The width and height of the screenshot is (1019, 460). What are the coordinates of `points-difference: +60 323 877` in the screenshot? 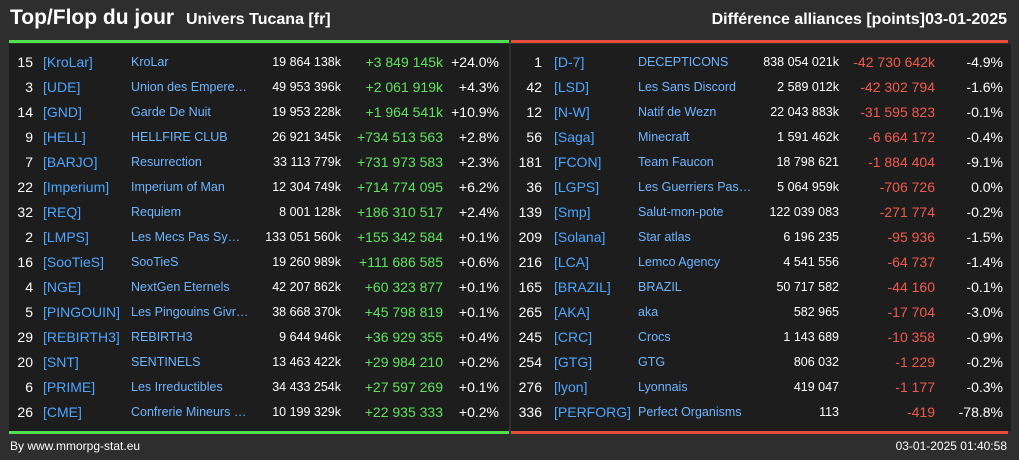 It's located at (403, 287).